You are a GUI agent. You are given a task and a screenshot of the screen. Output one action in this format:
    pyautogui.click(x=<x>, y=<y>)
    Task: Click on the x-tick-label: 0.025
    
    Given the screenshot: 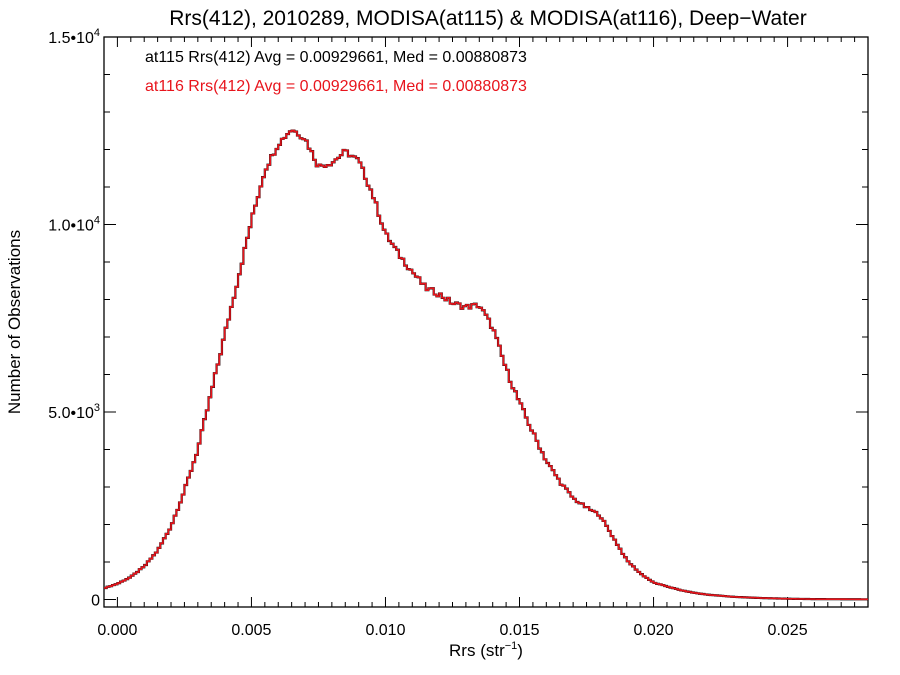 What is the action you would take?
    pyautogui.click(x=788, y=630)
    